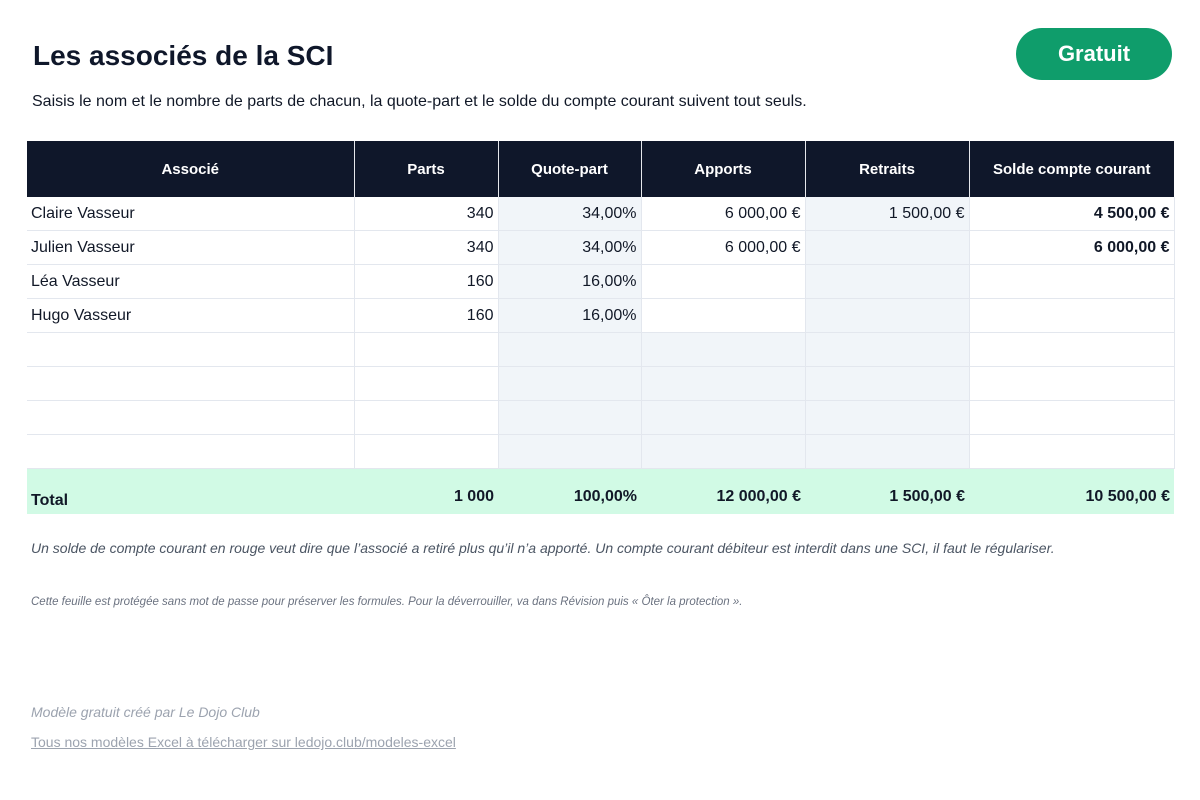  What do you see at coordinates (887, 169) in the screenshot?
I see `column-header-retraits: Retraits` at bounding box center [887, 169].